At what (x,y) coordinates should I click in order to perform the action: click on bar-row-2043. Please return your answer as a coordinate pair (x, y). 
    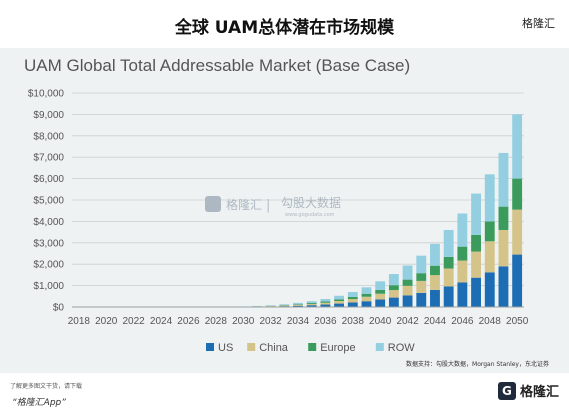
    Looking at the image, I should click on (421, 264).